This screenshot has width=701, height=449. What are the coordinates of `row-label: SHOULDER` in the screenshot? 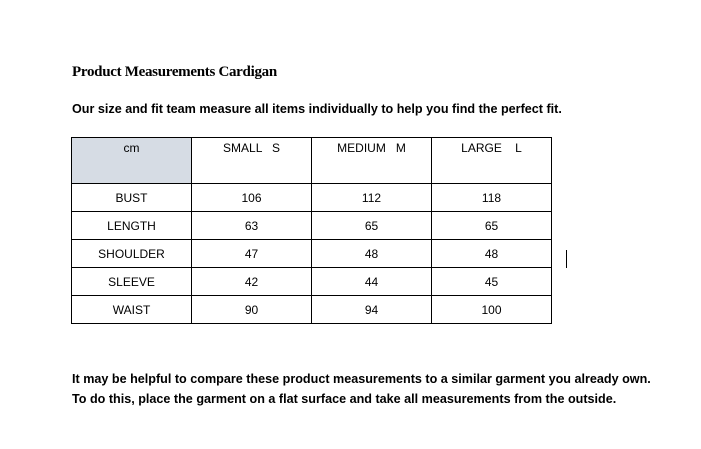 It's located at (131, 253).